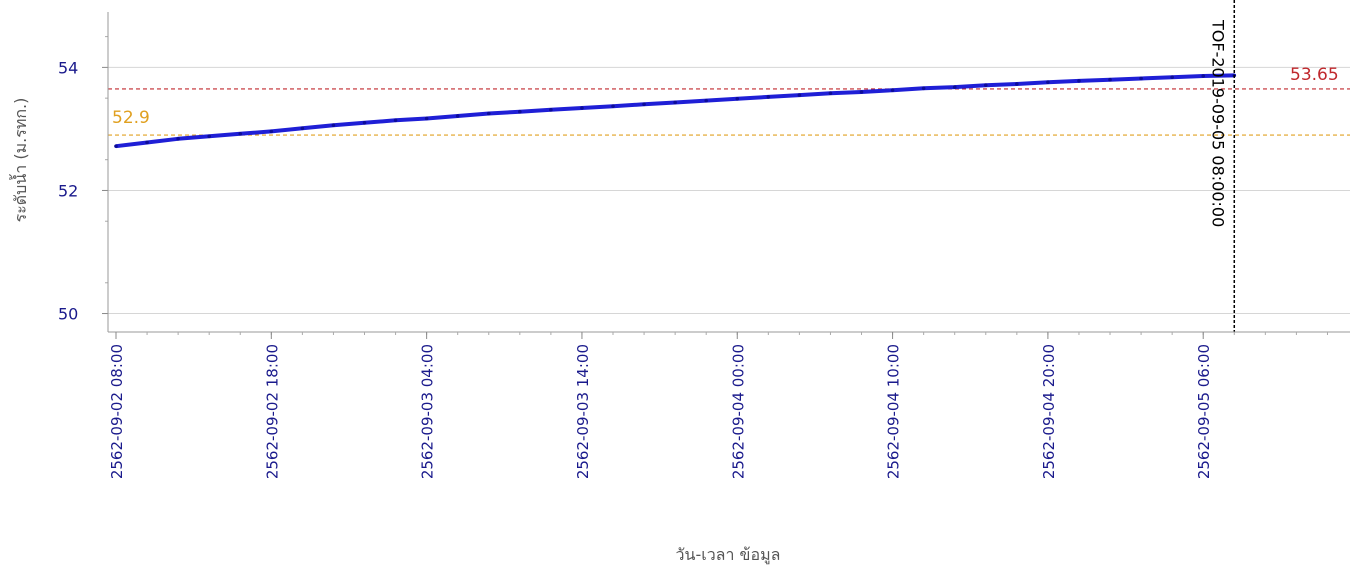 This screenshot has height=573, width=1355. What do you see at coordinates (894, 411) in the screenshot?
I see `x-tick-label-5: 2562-09-04 10:00` at bounding box center [894, 411].